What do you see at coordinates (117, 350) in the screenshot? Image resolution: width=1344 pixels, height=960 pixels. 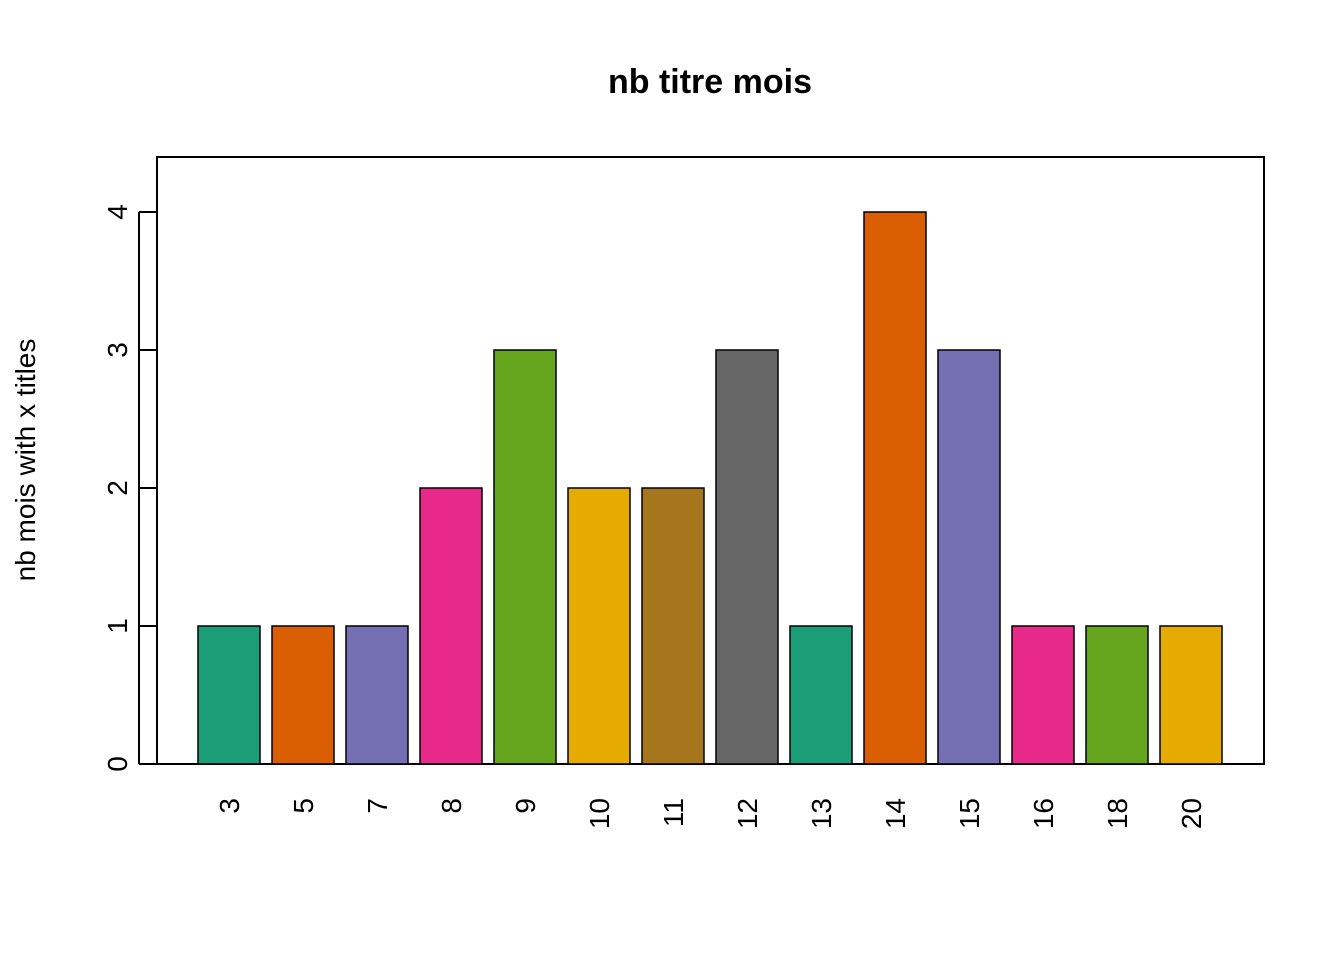 I see `y-tick-label: 3` at bounding box center [117, 350].